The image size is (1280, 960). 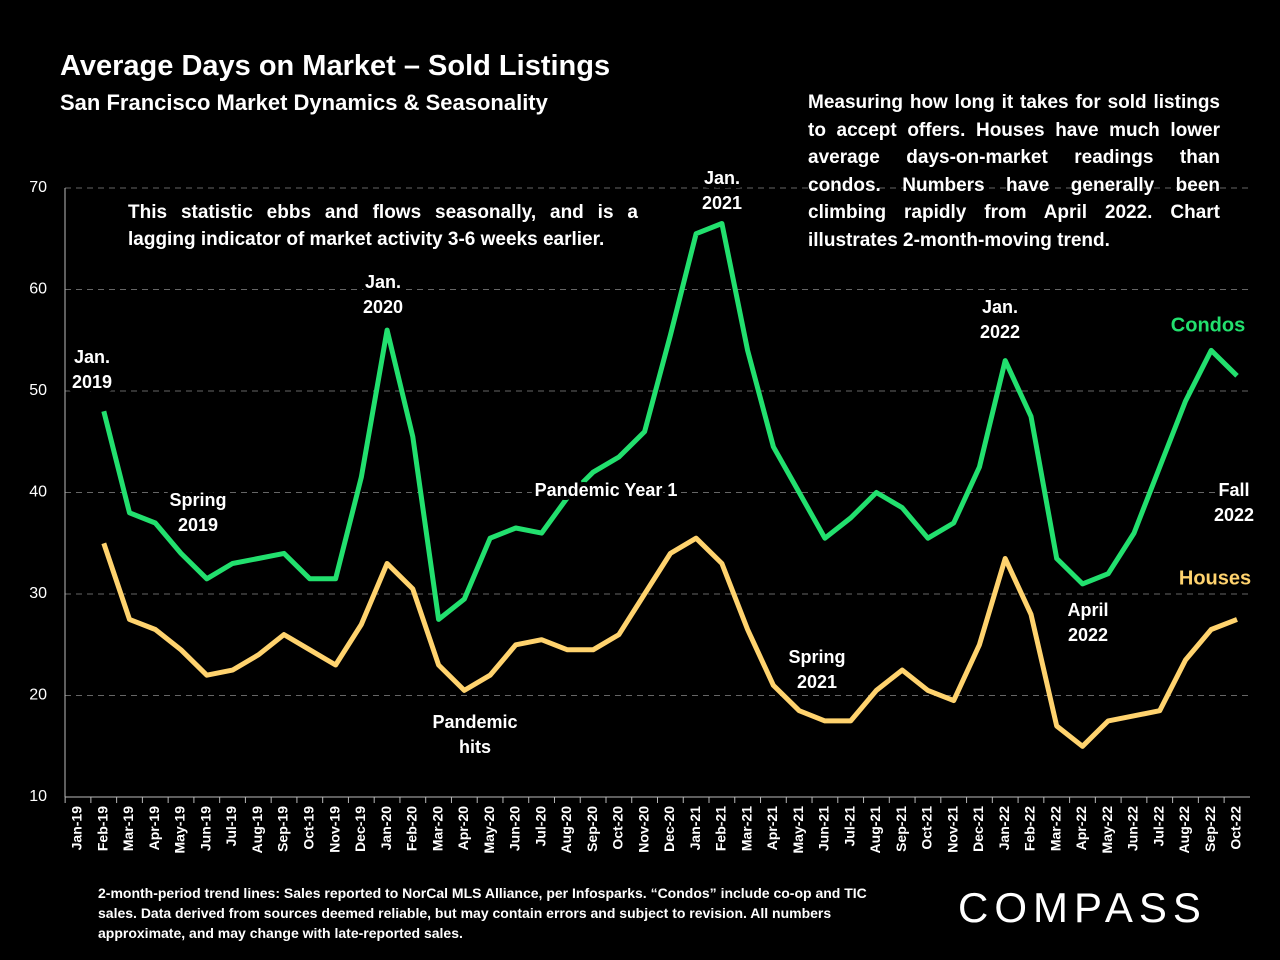 What do you see at coordinates (38, 187) in the screenshot?
I see `y-tick-label: 70` at bounding box center [38, 187].